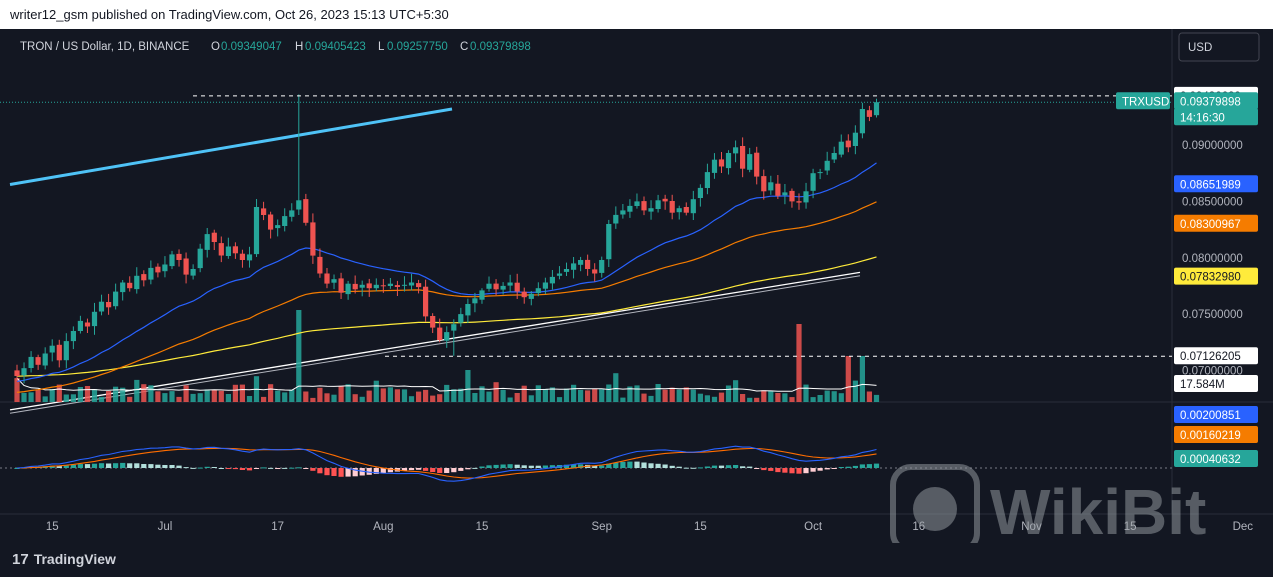 The image size is (1273, 577). What do you see at coordinates (636, 560) in the screenshot?
I see `footer: 17 TradingView` at bounding box center [636, 560].